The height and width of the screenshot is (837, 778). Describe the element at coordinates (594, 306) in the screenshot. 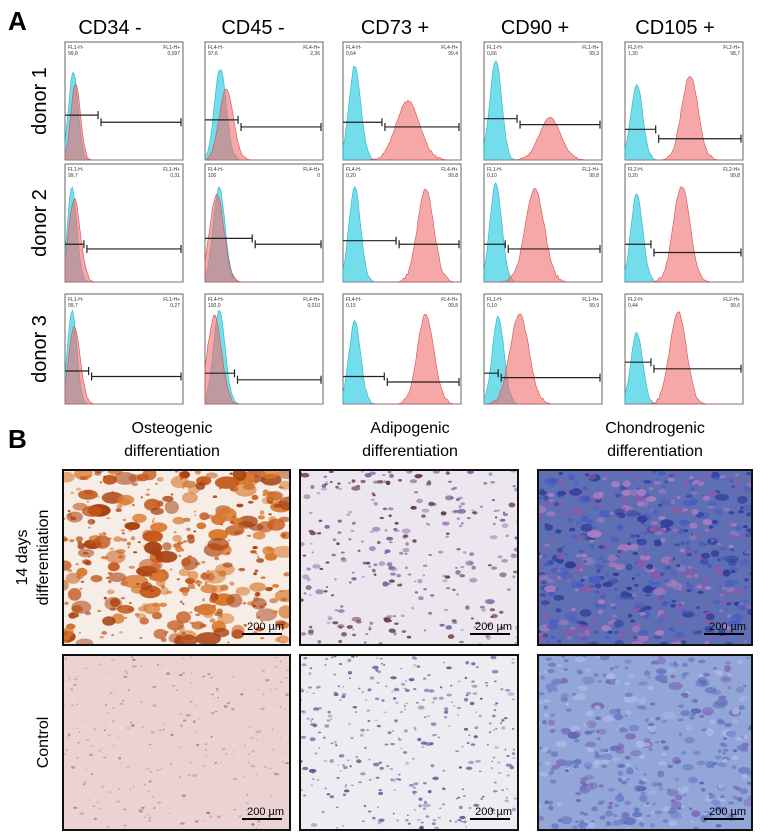

I see `gate-value: 99,9` at that location.